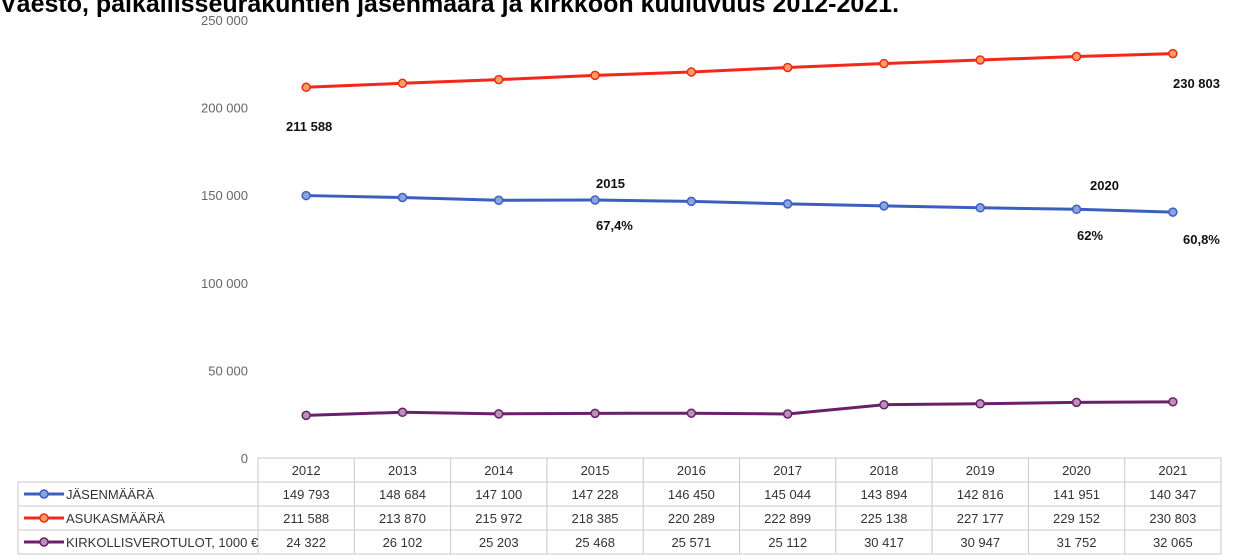 This screenshot has width=1249, height=560. Describe the element at coordinates (309, 126) in the screenshot. I see `annotation: 211 588` at that location.